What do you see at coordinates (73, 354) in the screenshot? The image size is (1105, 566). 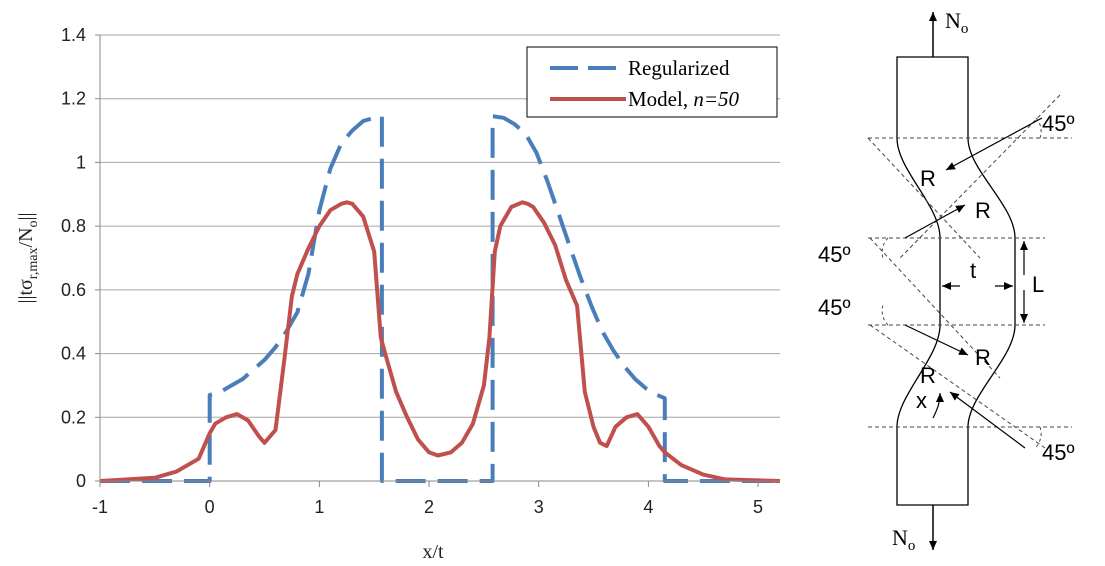 I see `y-tick-label-2: 0.4` at bounding box center [73, 354].